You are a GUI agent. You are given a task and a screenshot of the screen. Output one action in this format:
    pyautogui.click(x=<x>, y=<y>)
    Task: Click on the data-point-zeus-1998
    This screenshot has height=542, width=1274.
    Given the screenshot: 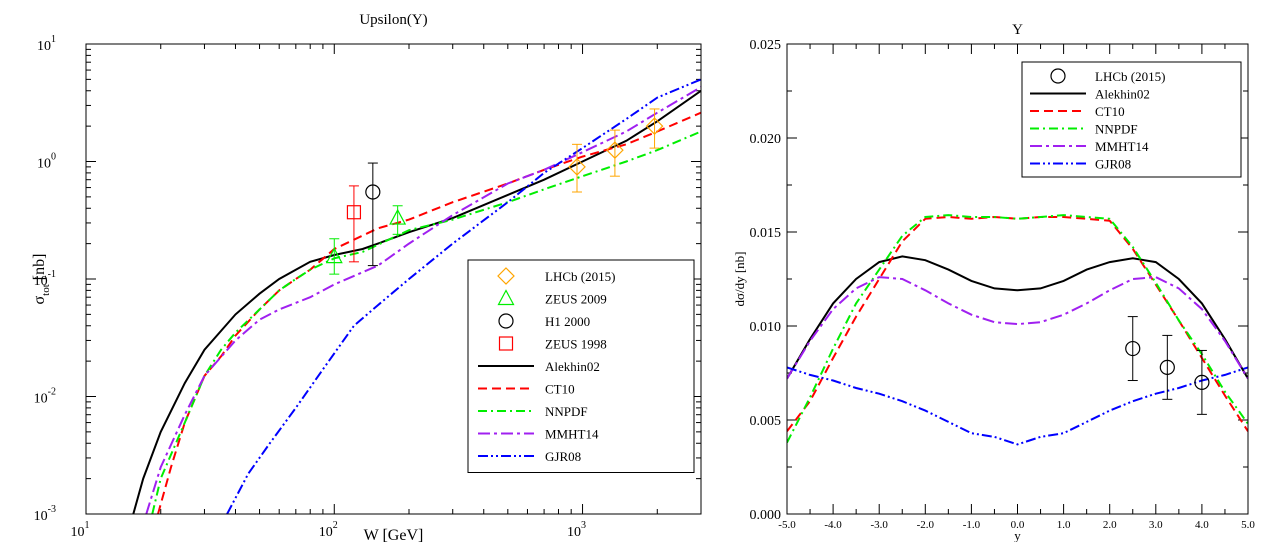 What is the action you would take?
    pyautogui.click(x=354, y=212)
    